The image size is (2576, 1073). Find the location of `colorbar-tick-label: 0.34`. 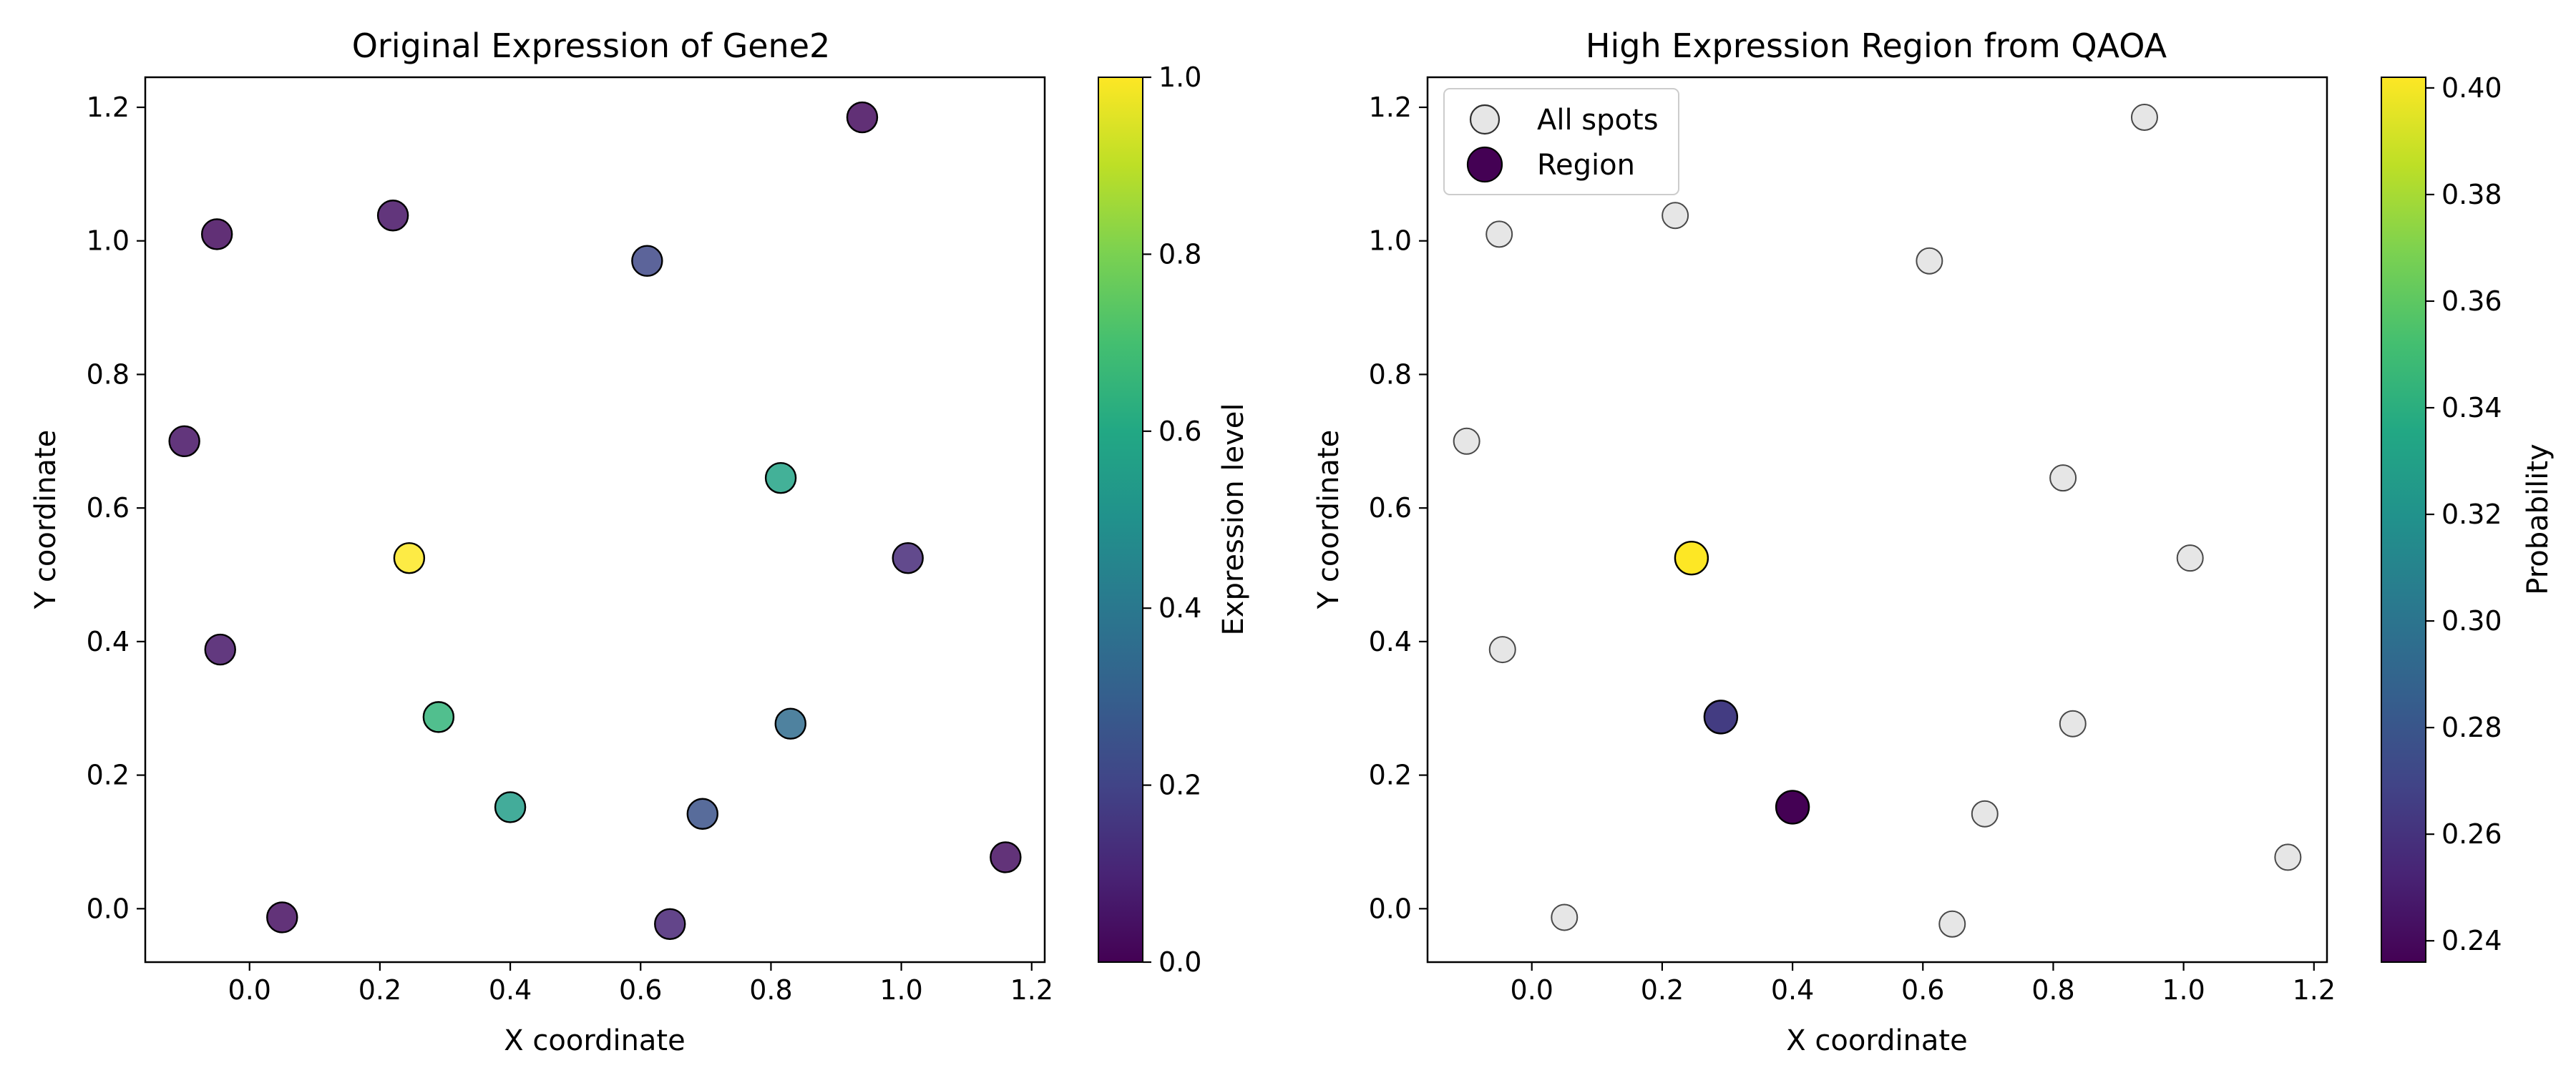

colorbar-tick-label: 0.34 is located at coordinates (2471, 408).